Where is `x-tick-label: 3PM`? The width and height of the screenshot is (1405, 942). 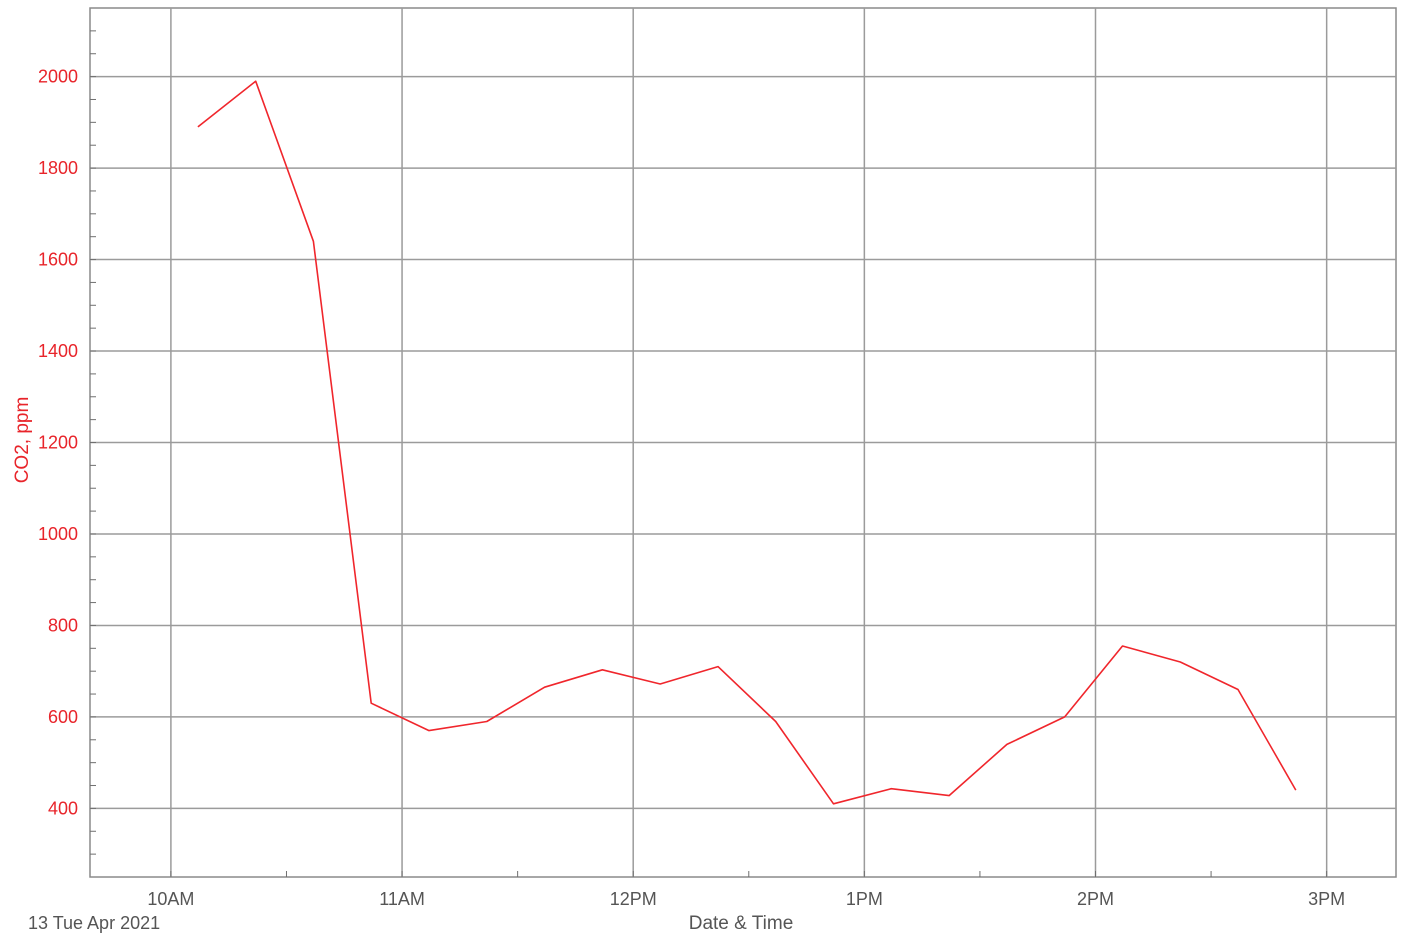
x-tick-label: 3PM is located at coordinates (1326, 899).